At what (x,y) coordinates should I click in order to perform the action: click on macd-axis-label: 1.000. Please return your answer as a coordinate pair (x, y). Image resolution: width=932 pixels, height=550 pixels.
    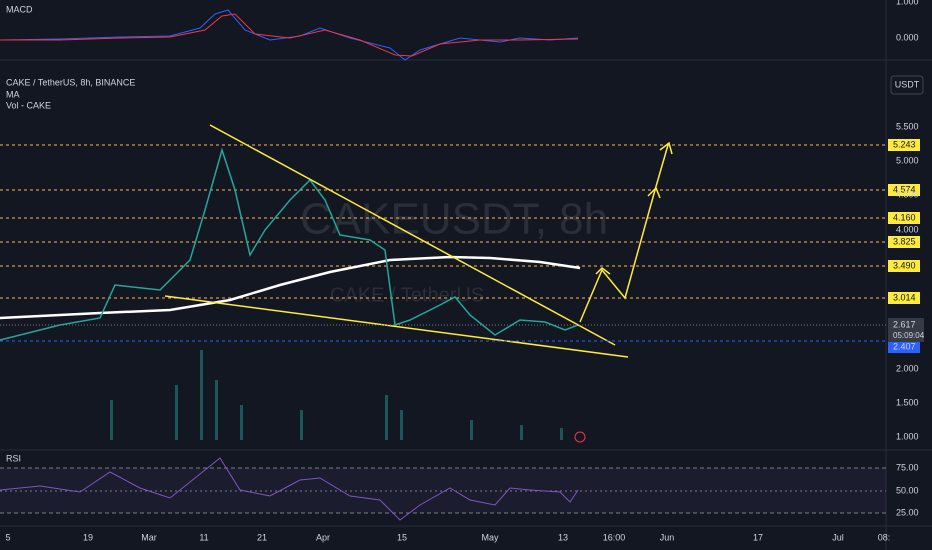
    Looking at the image, I should click on (907, 3).